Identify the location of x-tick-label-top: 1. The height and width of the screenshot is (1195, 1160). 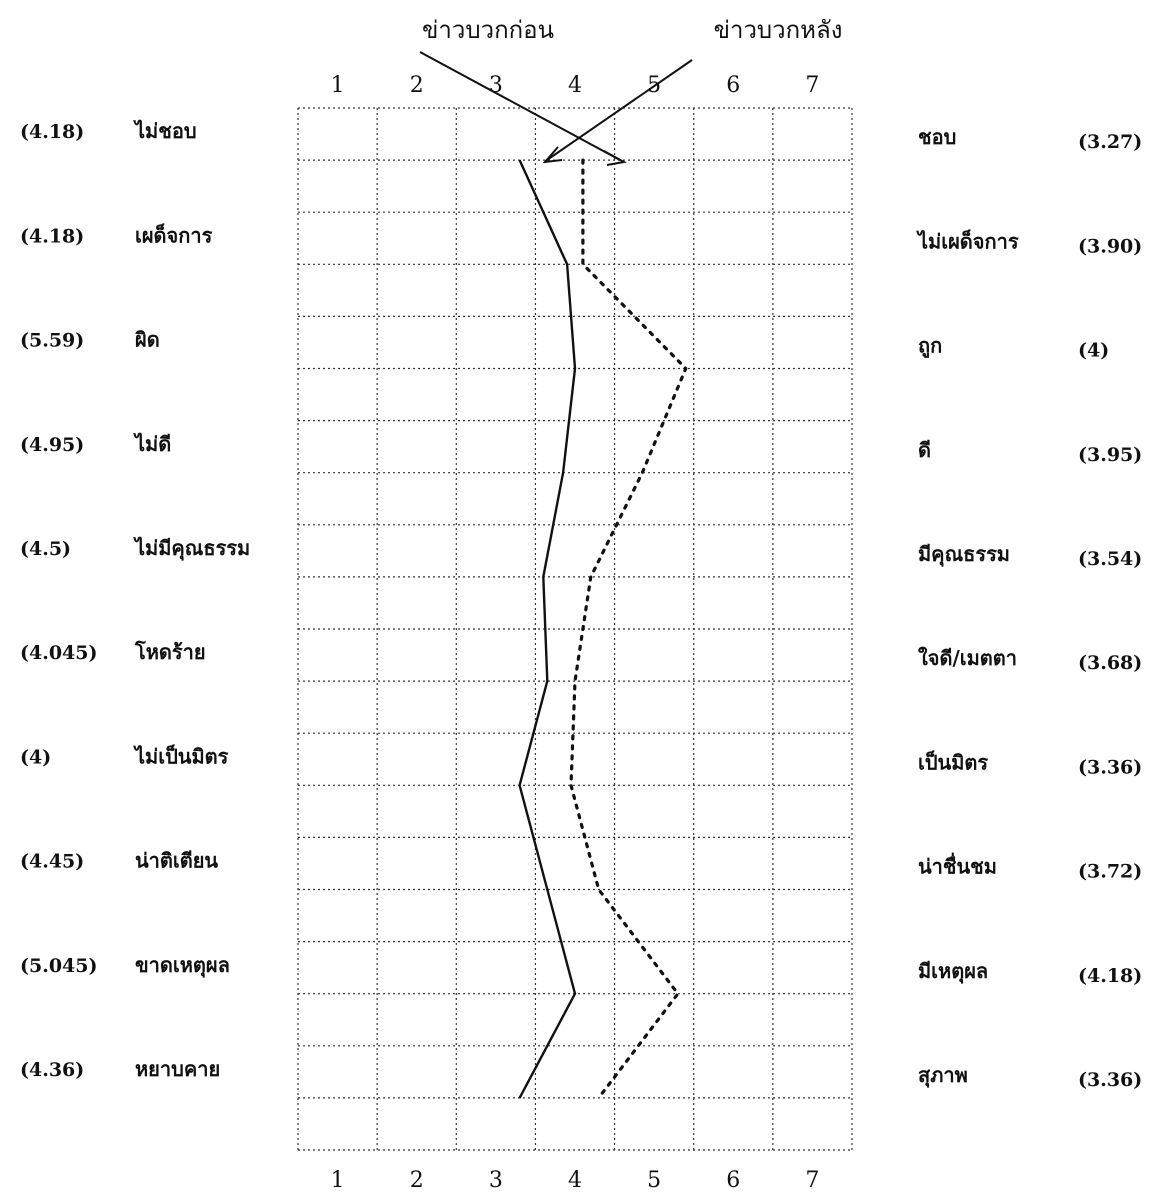
(338, 85).